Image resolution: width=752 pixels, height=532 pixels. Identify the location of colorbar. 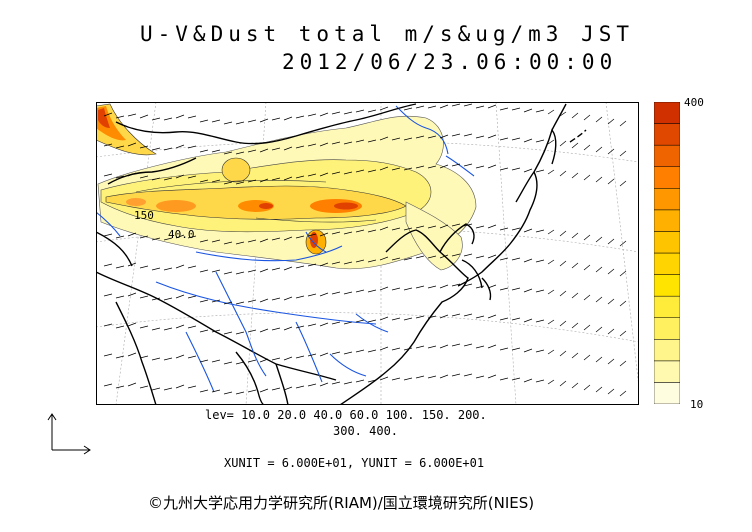
(667, 253).